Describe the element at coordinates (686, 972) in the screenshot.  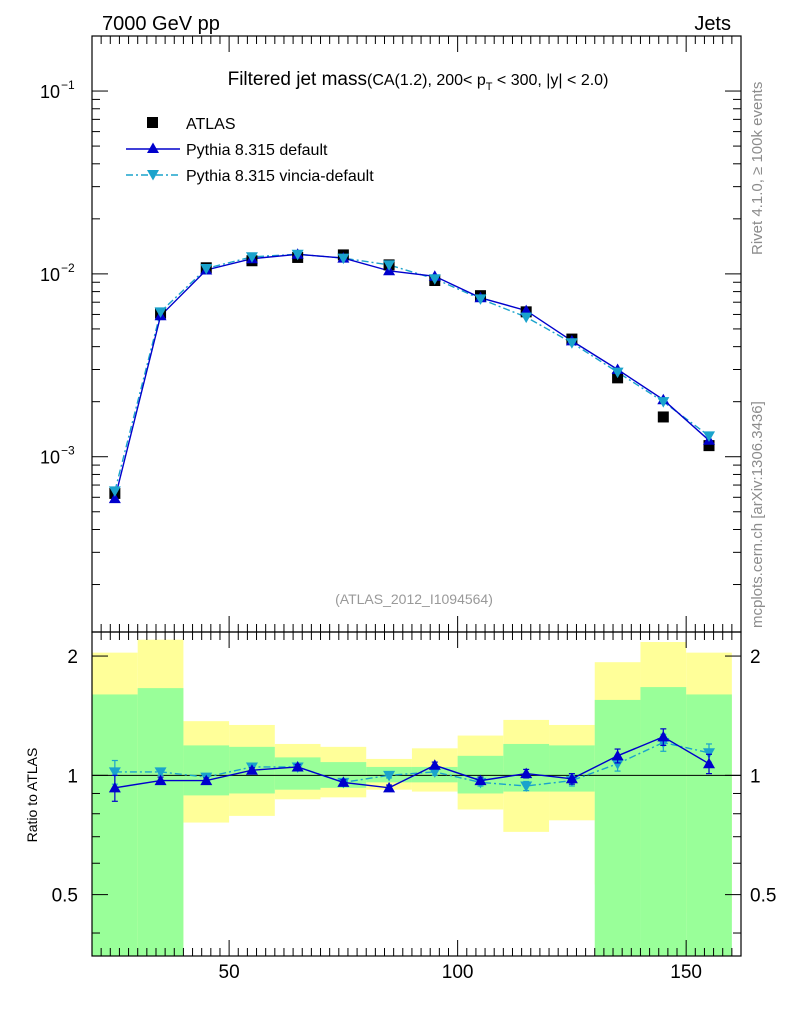
I see `x-tick-label: 150` at that location.